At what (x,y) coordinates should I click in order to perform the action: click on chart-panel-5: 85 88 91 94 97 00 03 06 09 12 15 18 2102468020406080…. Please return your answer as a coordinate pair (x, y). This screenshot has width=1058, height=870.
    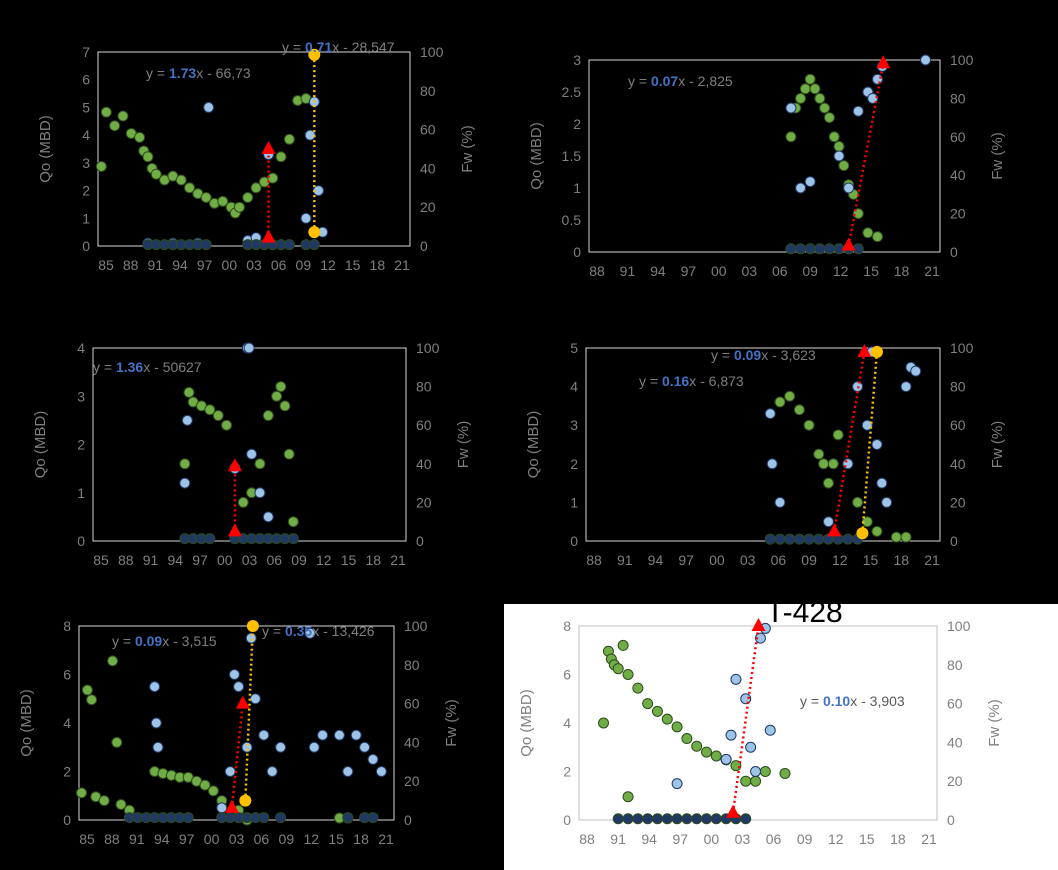
    Looking at the image, I should click on (239, 732).